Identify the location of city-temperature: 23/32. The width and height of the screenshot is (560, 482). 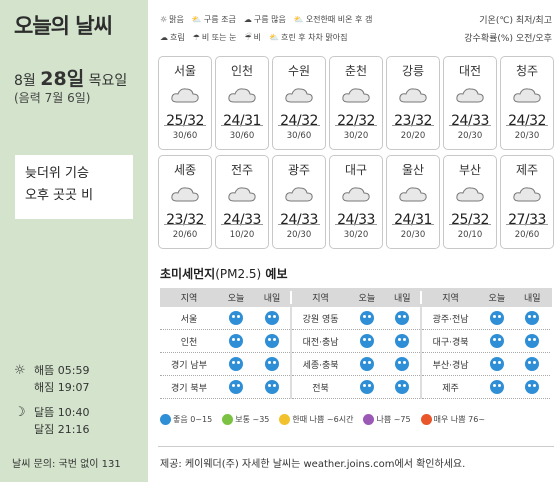
(185, 220).